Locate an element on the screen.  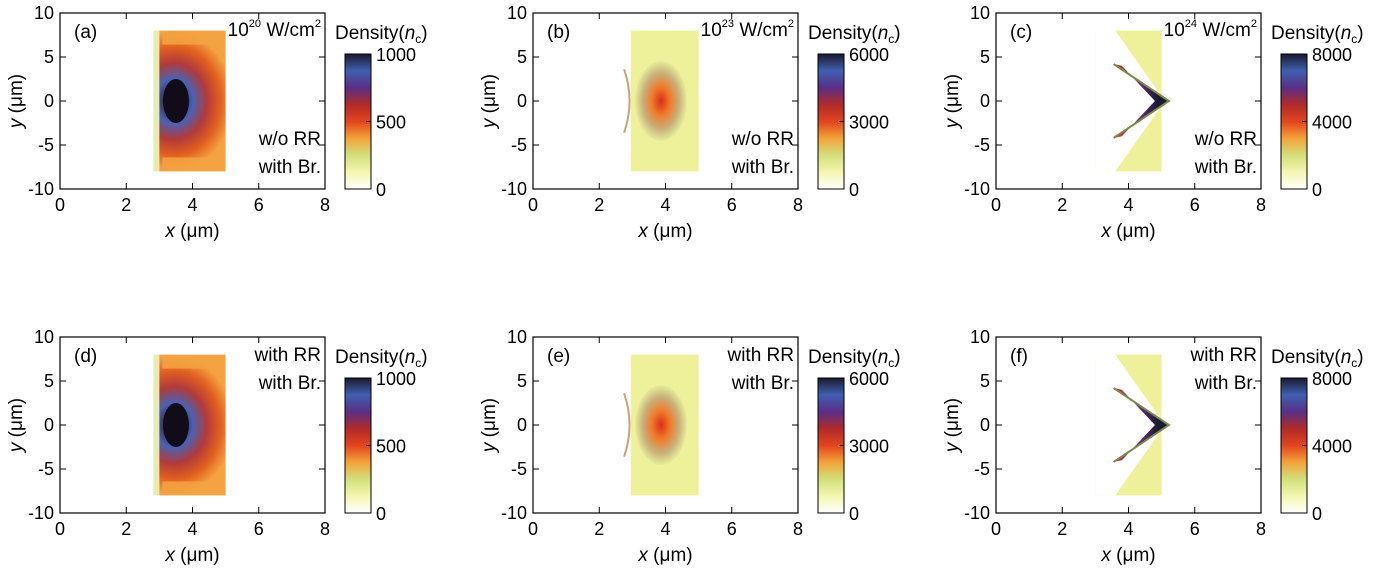
colorbar-tick-label: 3000 is located at coordinates (869, 447).